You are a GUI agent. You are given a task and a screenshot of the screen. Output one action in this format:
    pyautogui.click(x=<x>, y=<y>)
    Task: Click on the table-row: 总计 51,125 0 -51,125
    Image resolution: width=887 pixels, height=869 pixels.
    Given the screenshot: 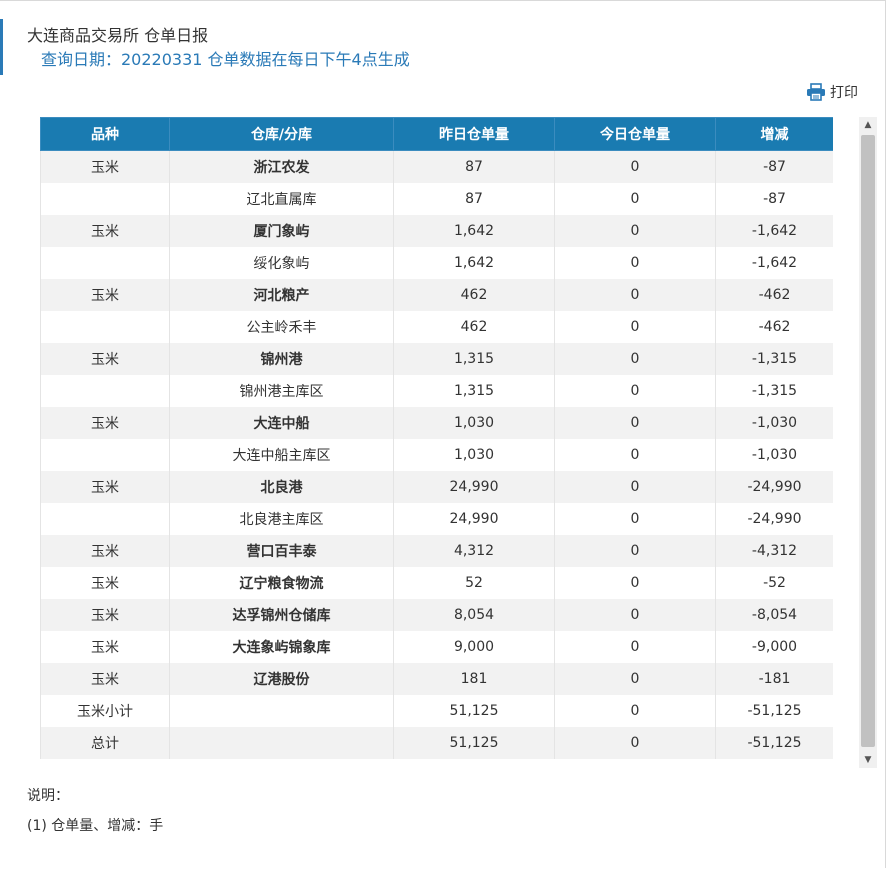 What is the action you would take?
    pyautogui.click(x=436, y=743)
    